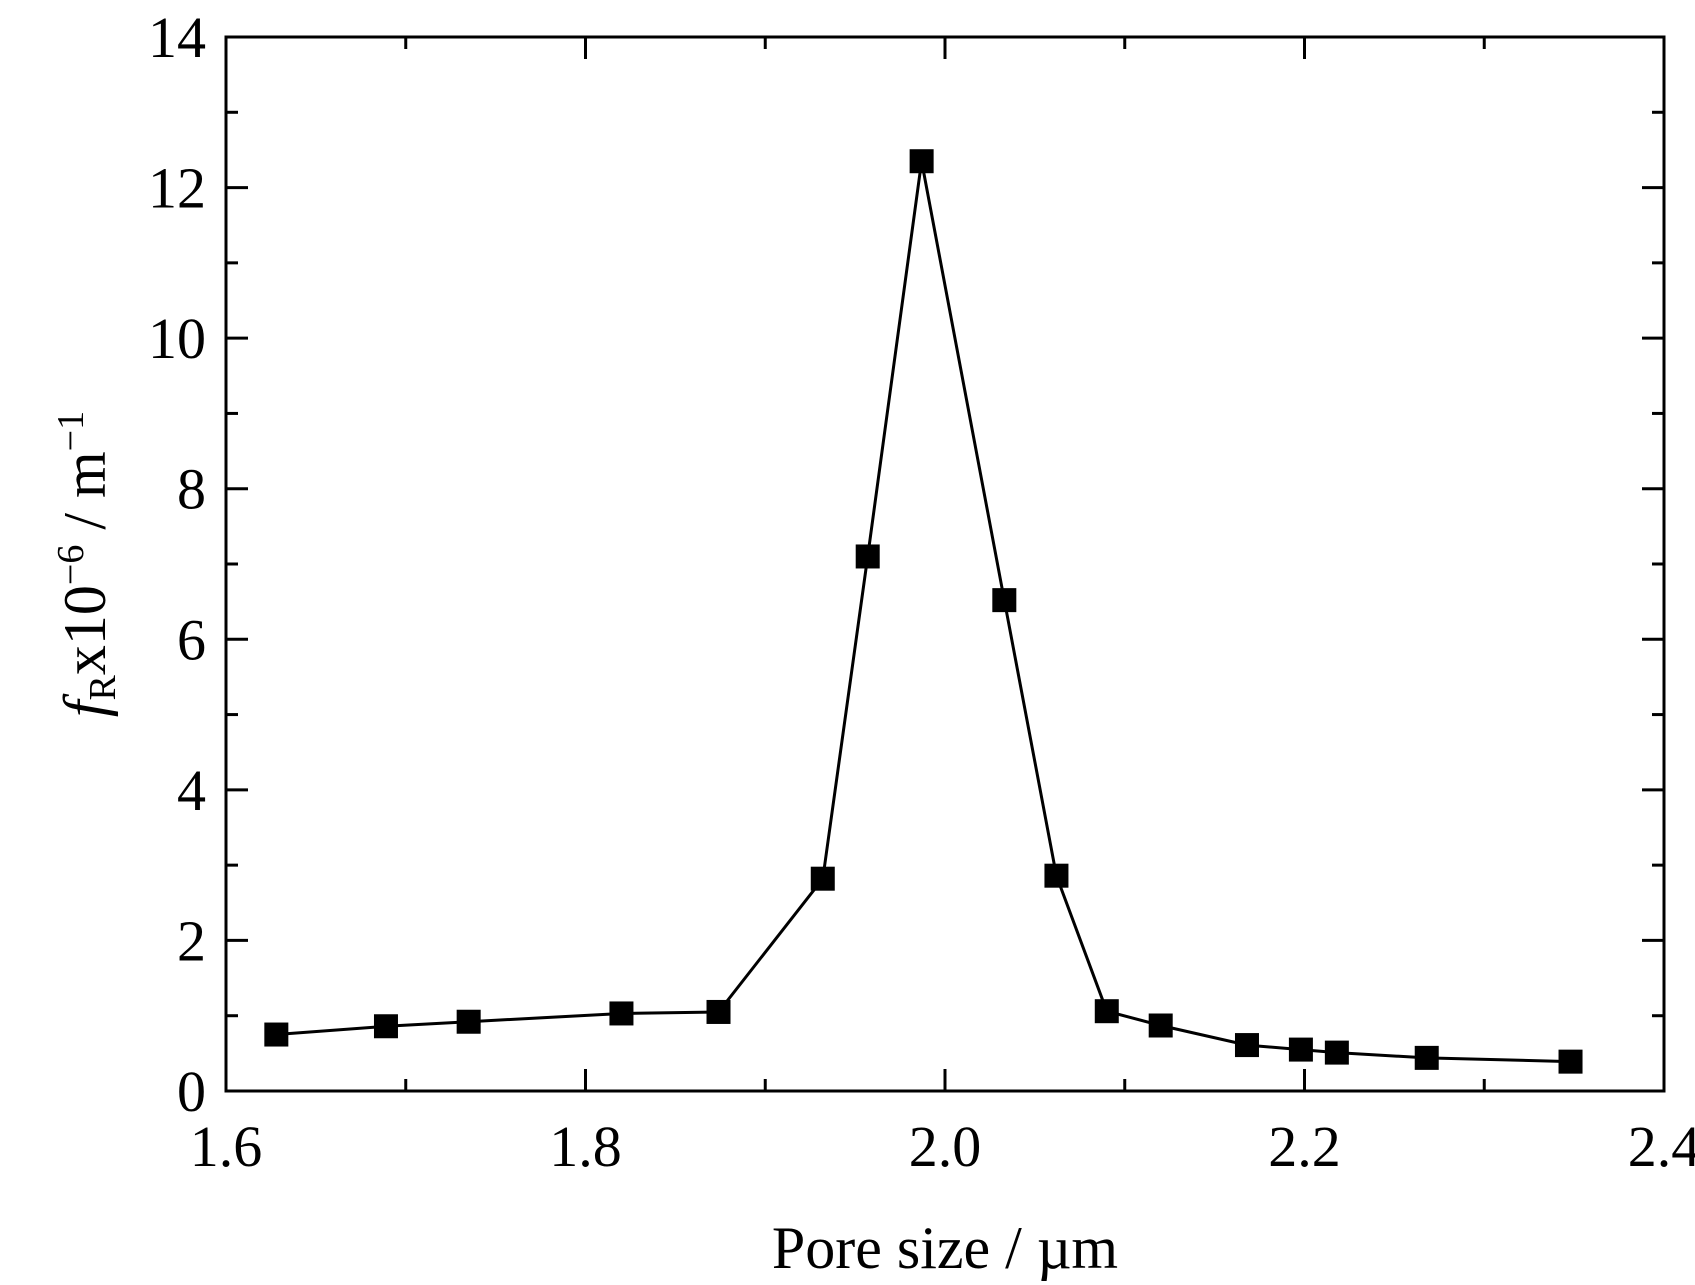  I want to click on y-tick-label: 4, so click(191, 790).